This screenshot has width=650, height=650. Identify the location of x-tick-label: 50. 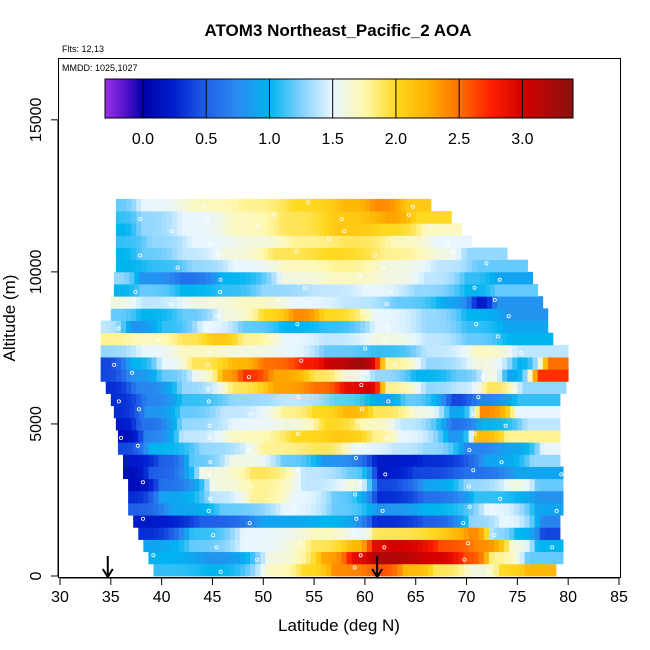
(263, 597).